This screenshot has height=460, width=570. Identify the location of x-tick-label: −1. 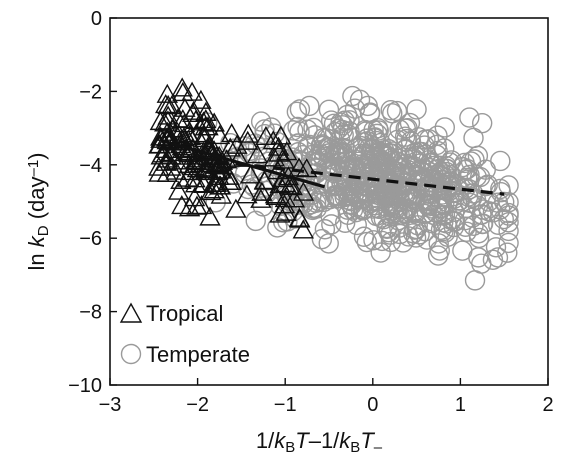
(285, 405).